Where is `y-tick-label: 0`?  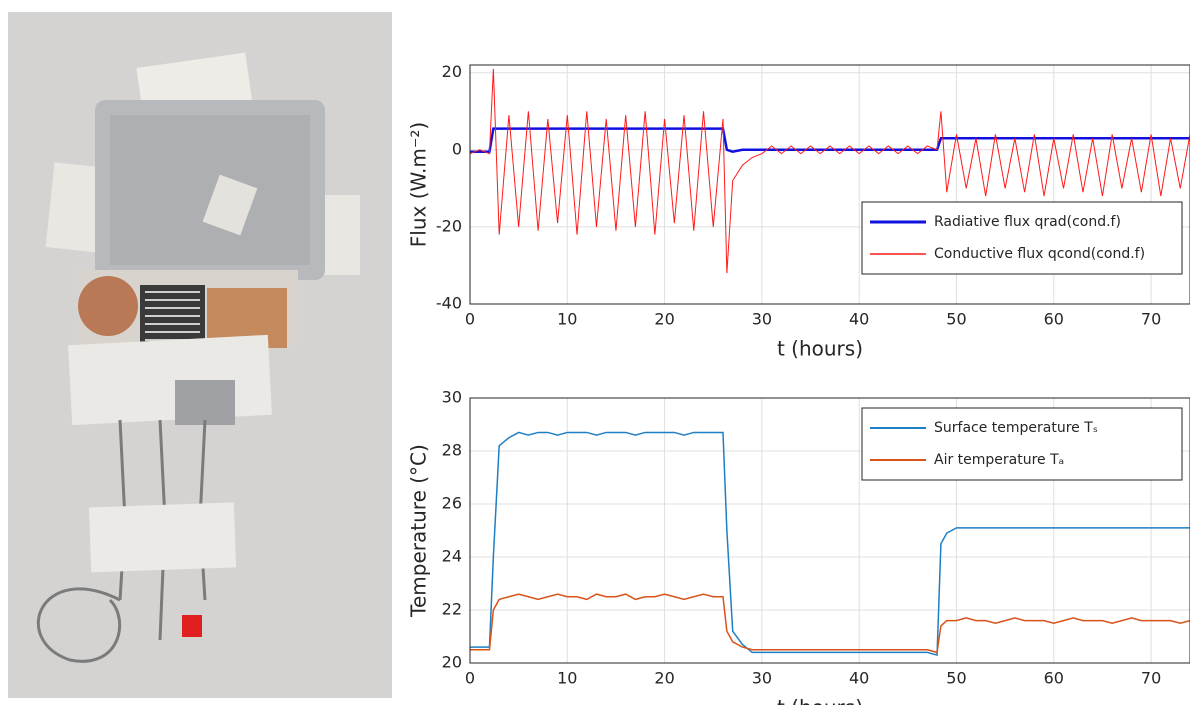 y-tick-label: 0 is located at coordinates (457, 148).